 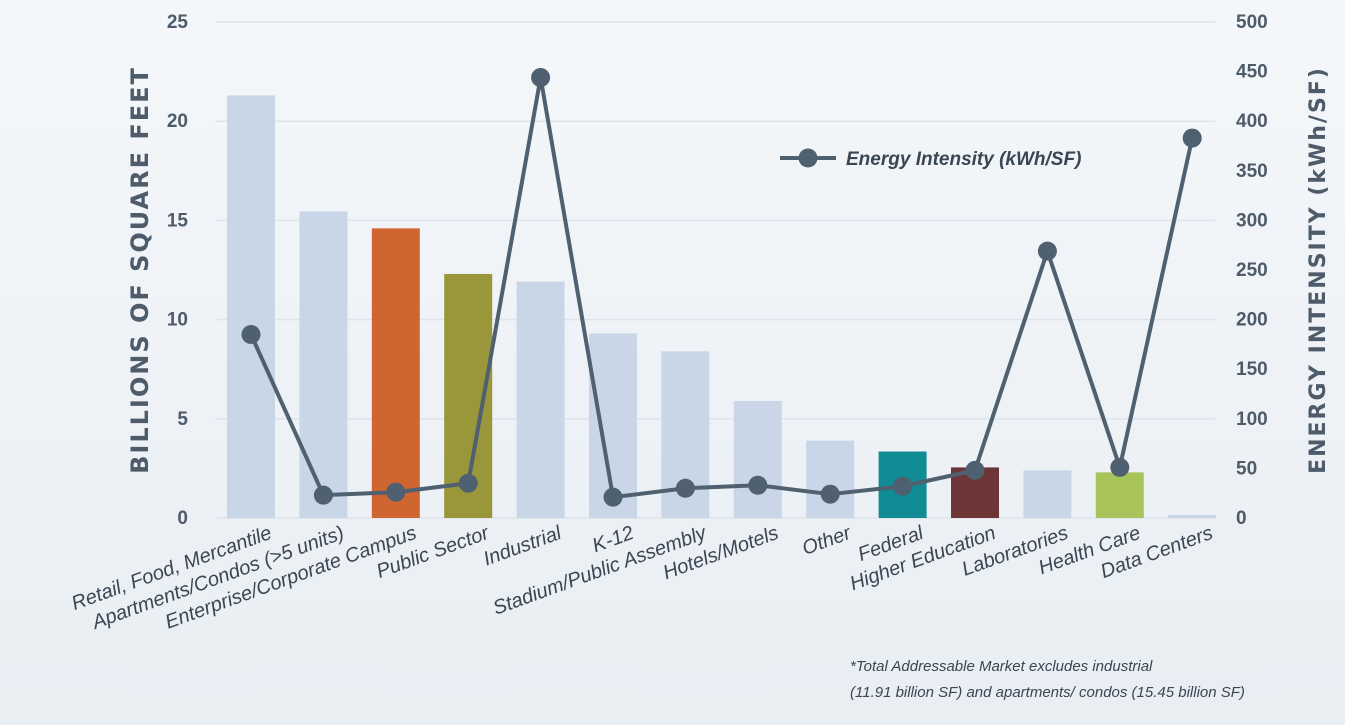 I want to click on y2-tick-label-0: 0, so click(x=1241, y=518).